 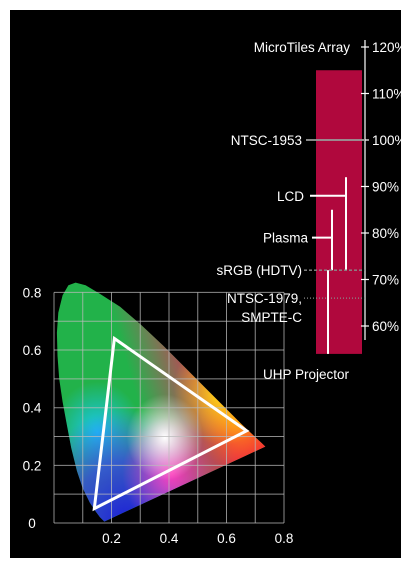 I want to click on gamut-triangle, so click(x=171, y=423).